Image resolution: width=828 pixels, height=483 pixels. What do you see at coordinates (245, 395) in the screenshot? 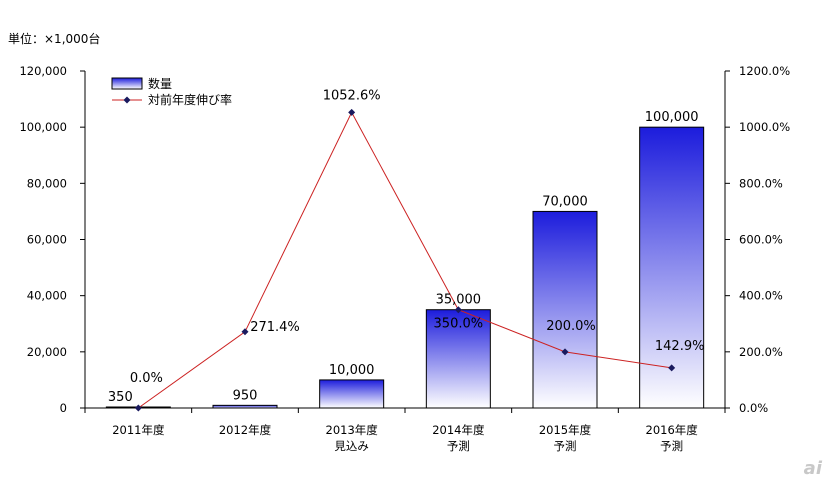
I see `bar-value-label: 950` at bounding box center [245, 395].